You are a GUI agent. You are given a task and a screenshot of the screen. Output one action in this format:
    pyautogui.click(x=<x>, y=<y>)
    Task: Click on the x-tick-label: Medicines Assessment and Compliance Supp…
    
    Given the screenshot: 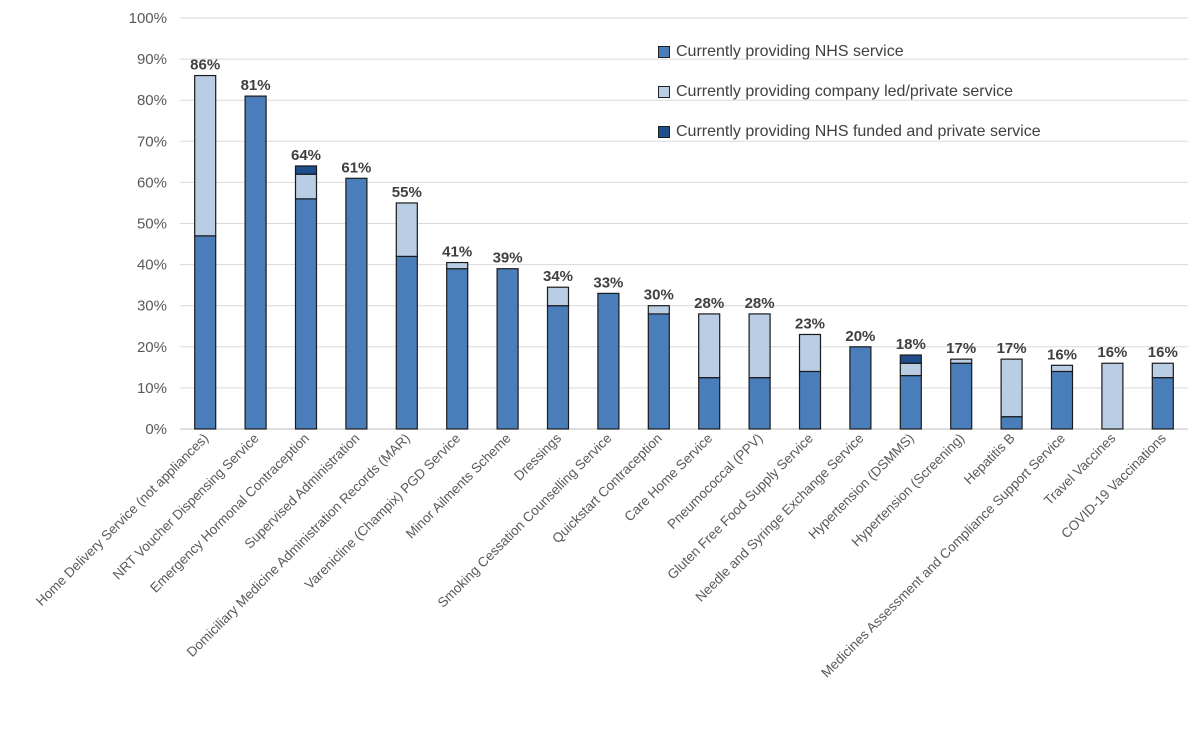 What is the action you would take?
    pyautogui.click(x=943, y=556)
    